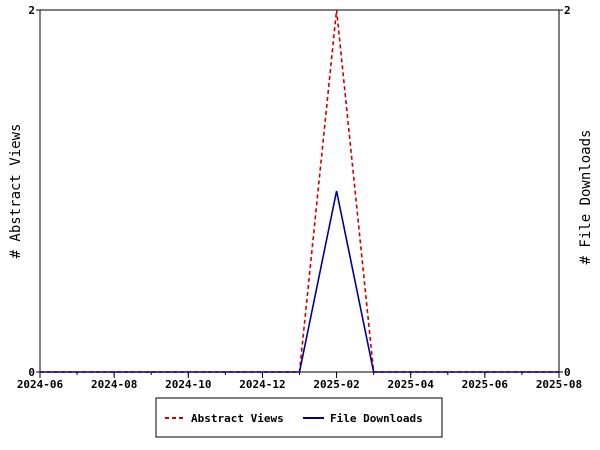 This screenshot has height=450, width=600. Describe the element at coordinates (565, 191) in the screenshot. I see `y-axis-right: 02` at that location.